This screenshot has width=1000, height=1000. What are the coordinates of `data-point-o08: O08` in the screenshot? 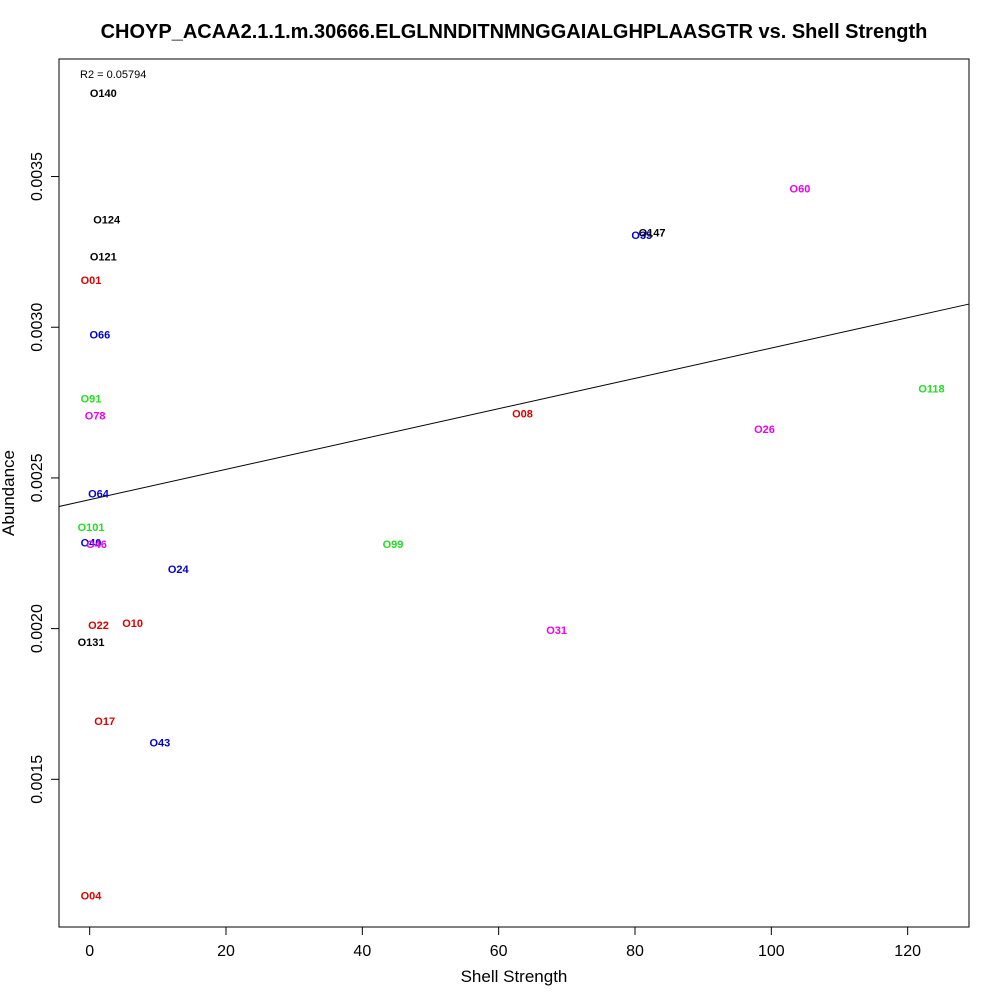 It's located at (522, 415).